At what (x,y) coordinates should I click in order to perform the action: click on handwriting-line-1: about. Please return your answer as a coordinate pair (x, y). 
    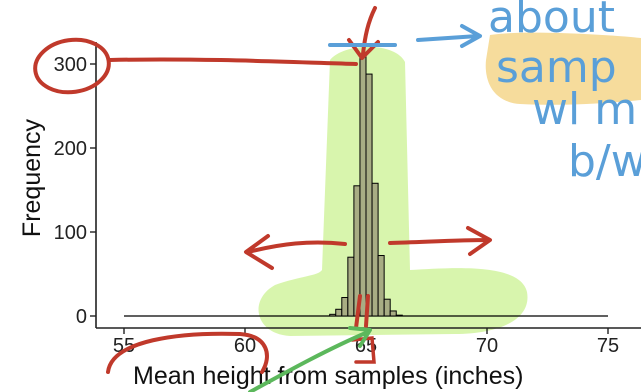
    Looking at the image, I should click on (551, 21).